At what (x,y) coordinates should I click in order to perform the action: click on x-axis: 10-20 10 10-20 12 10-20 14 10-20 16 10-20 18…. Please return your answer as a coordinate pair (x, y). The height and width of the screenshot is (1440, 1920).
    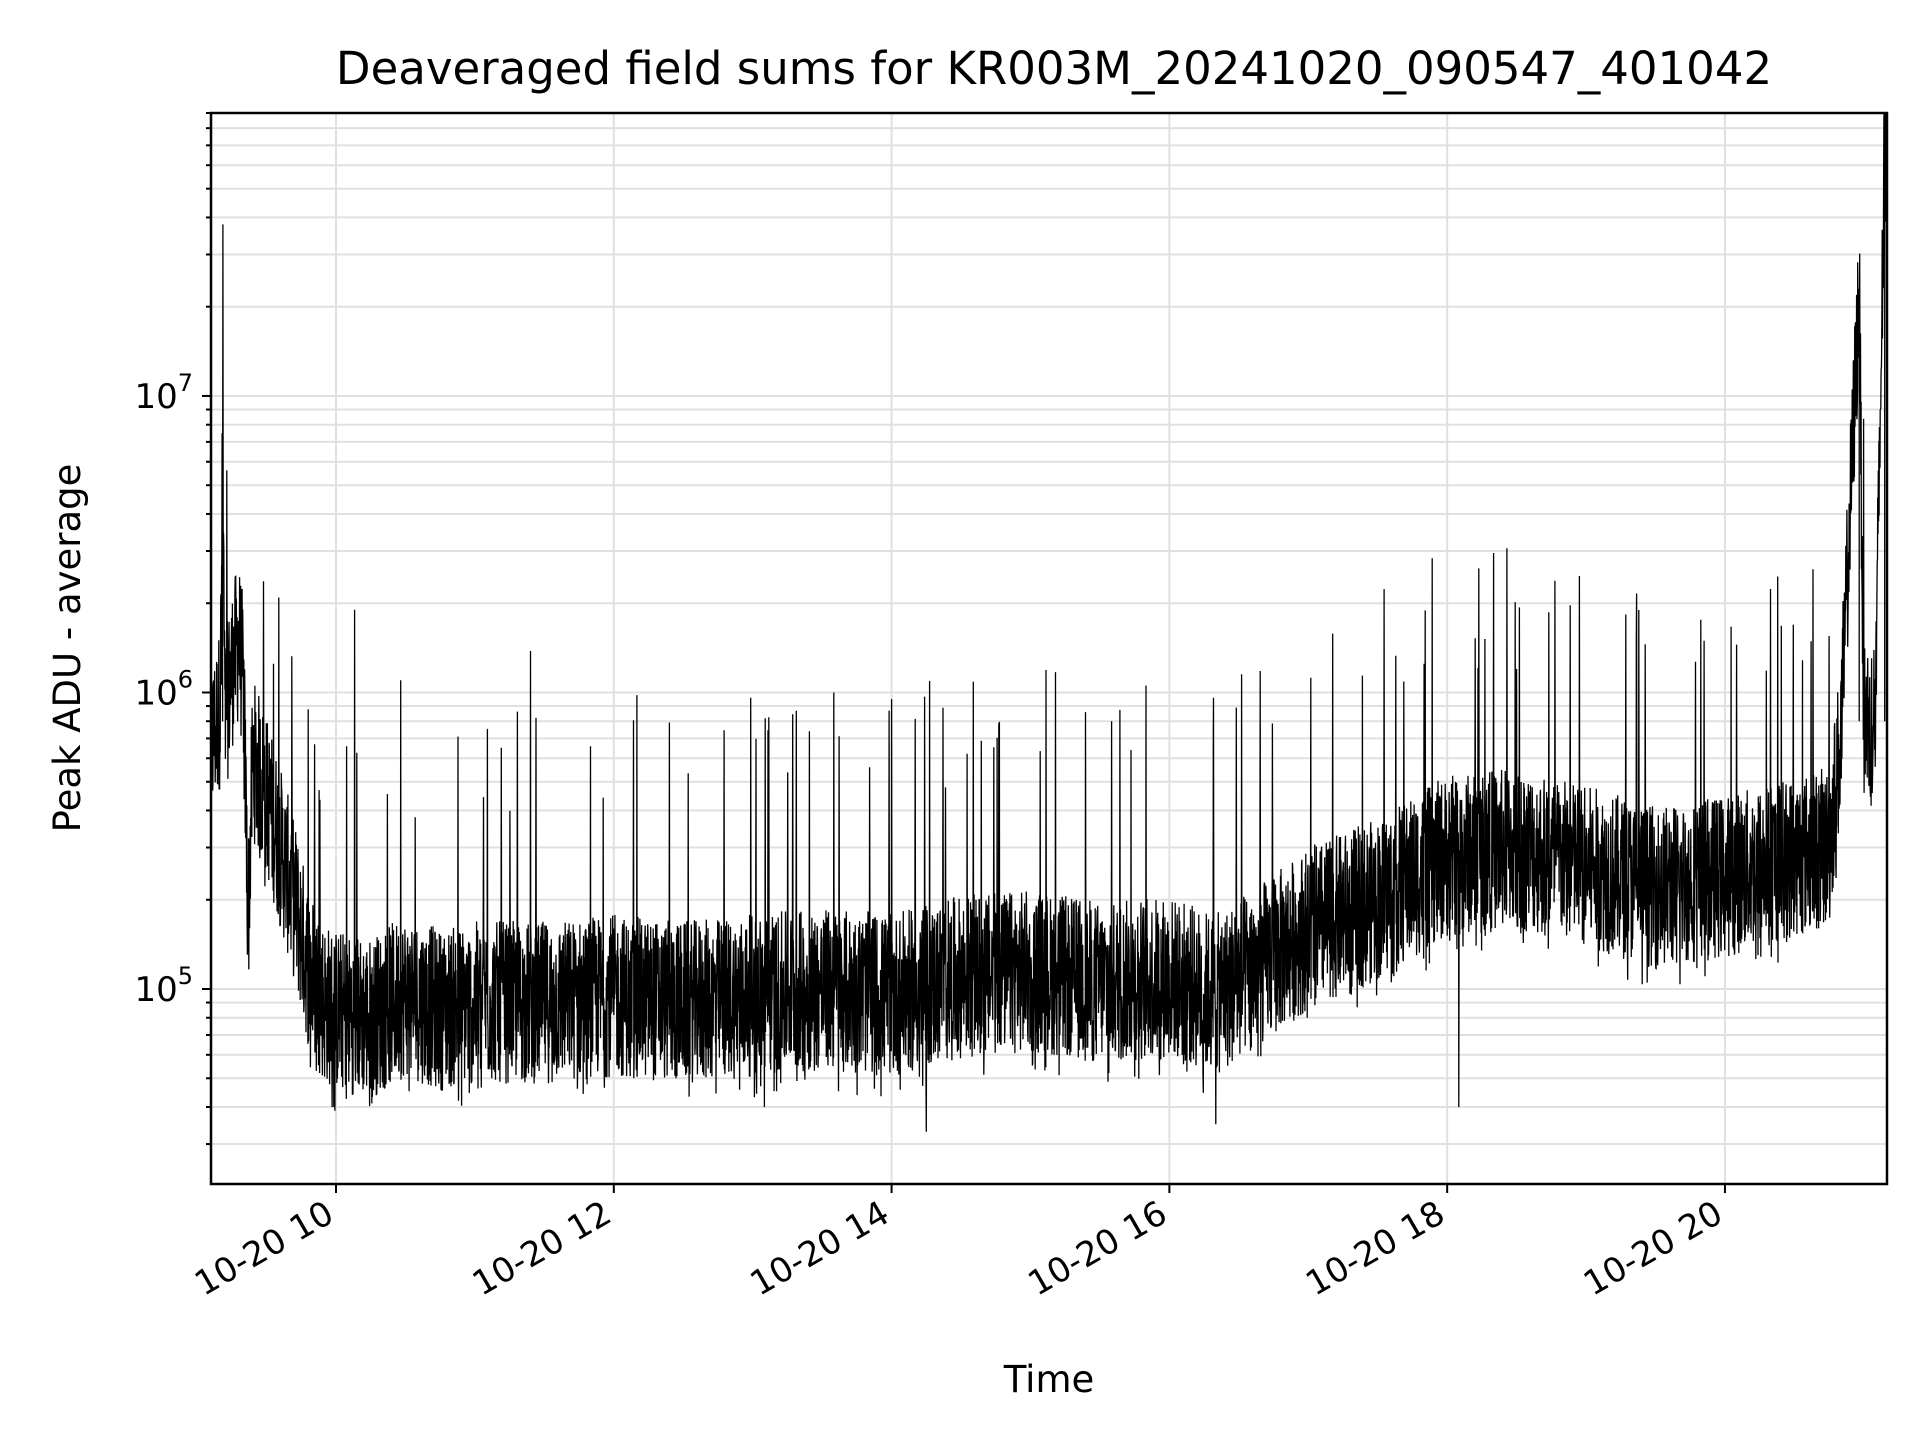
    Looking at the image, I should click on (958, 1244).